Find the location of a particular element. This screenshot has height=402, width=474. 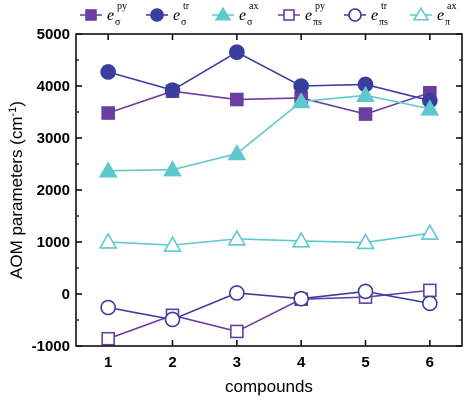

x-tick-label: 2 is located at coordinates (172, 362).